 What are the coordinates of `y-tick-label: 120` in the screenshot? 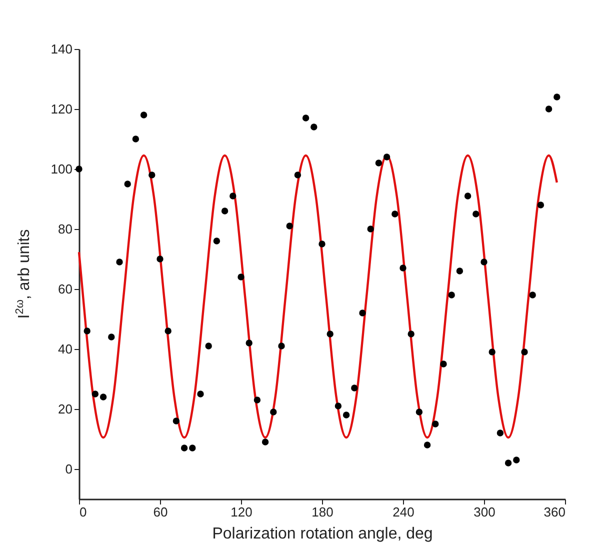 It's located at (61, 109).